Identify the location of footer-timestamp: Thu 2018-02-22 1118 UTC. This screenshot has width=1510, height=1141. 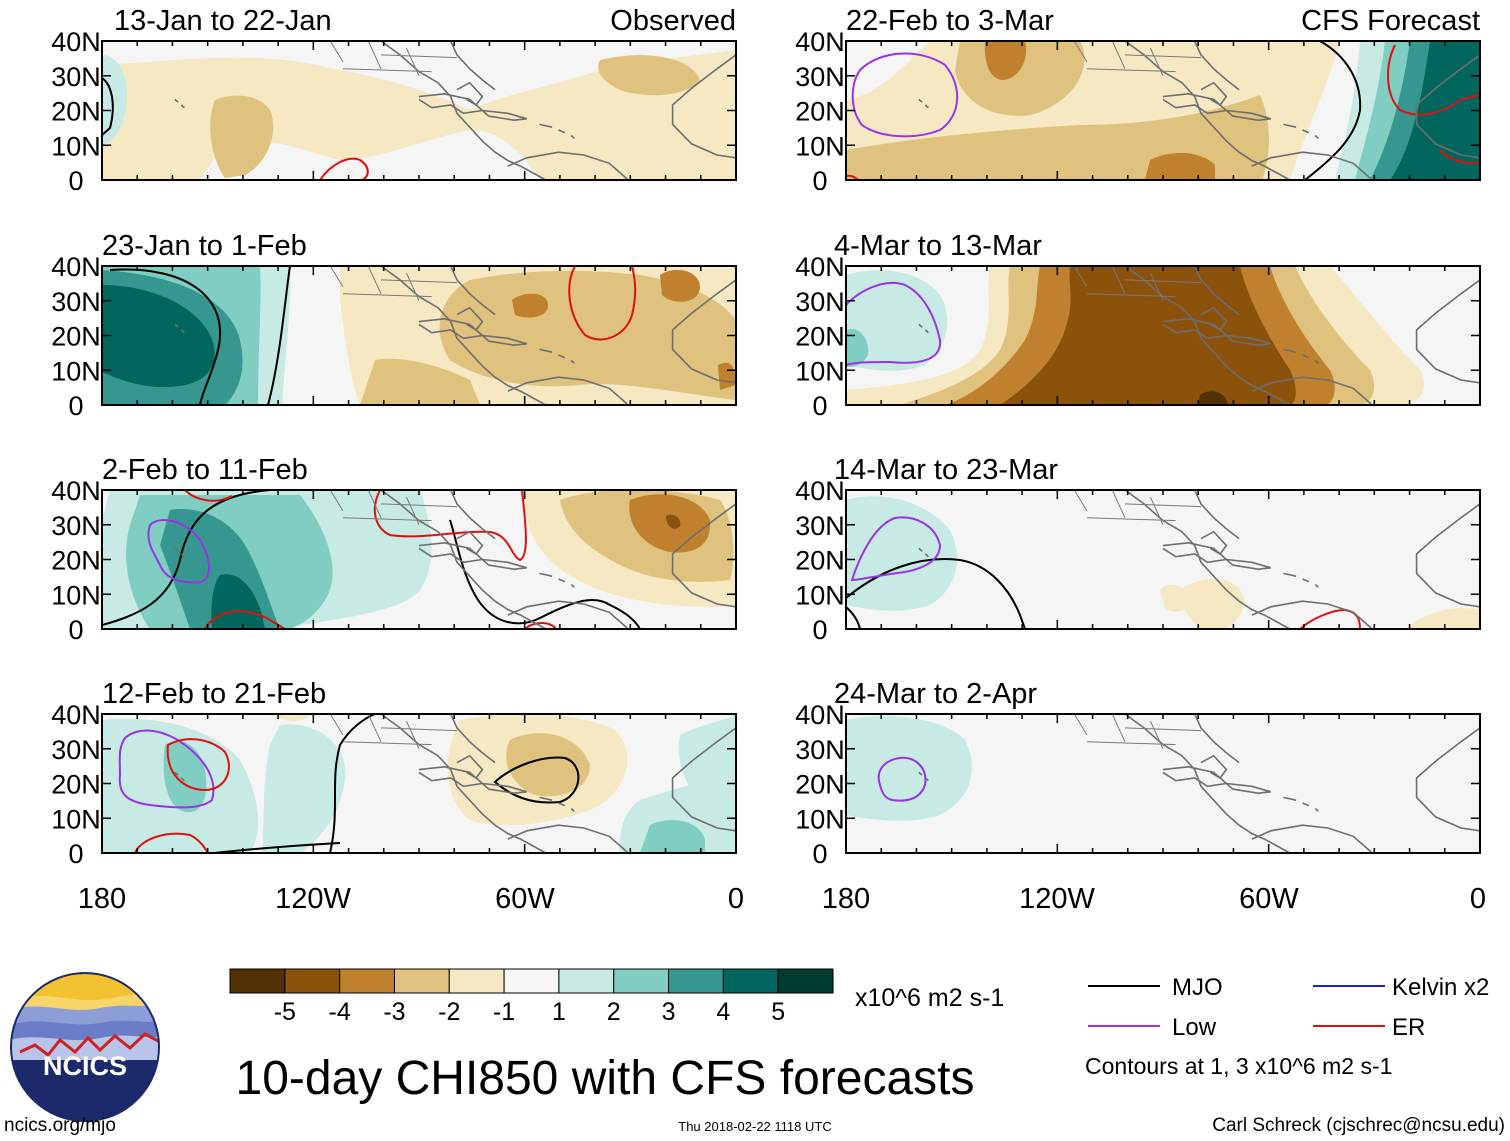
(754, 1126).